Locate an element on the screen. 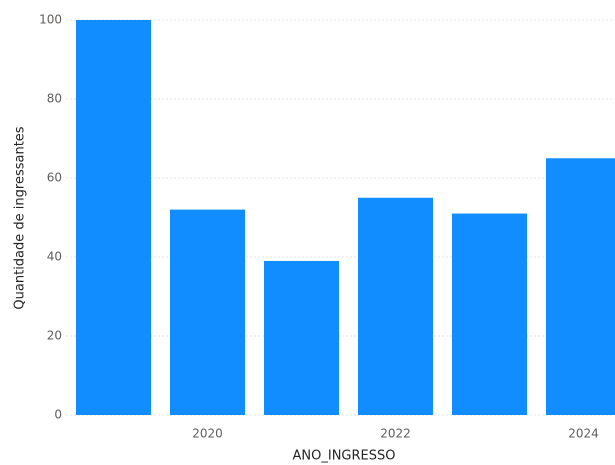 The image size is (615, 465). y-tick-label: 60 is located at coordinates (54, 178).